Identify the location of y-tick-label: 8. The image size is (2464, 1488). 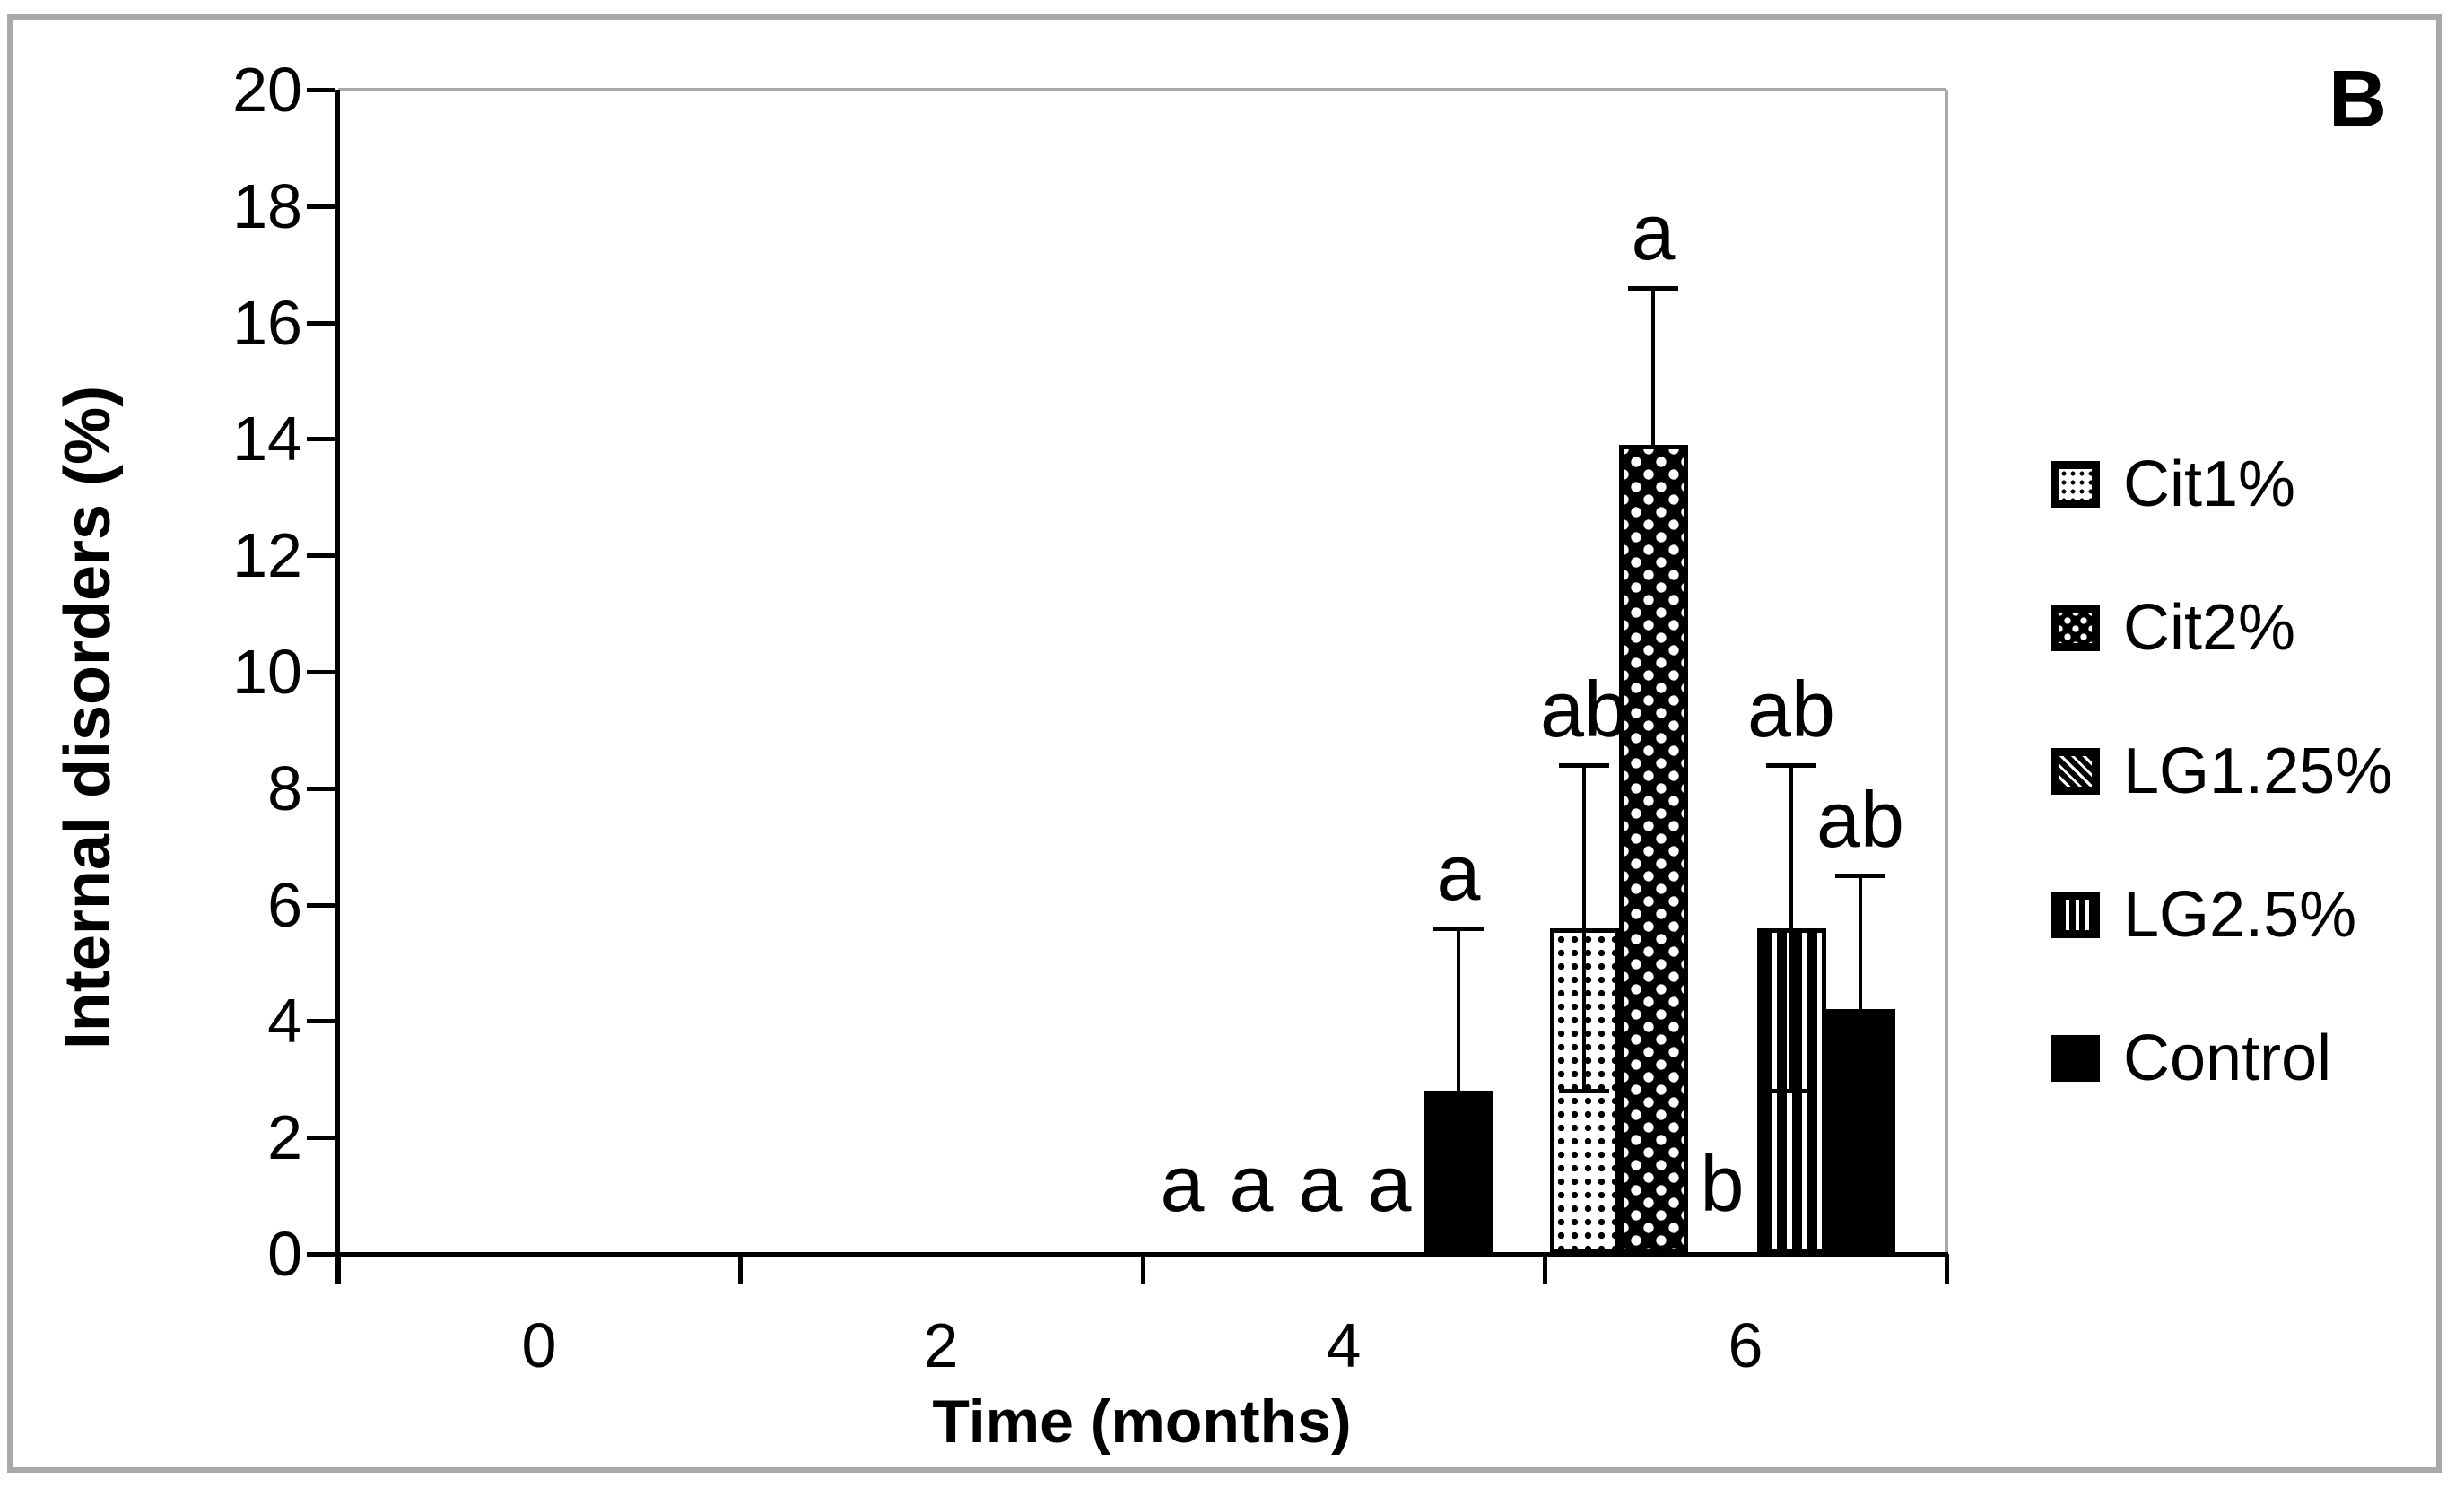
(284, 788).